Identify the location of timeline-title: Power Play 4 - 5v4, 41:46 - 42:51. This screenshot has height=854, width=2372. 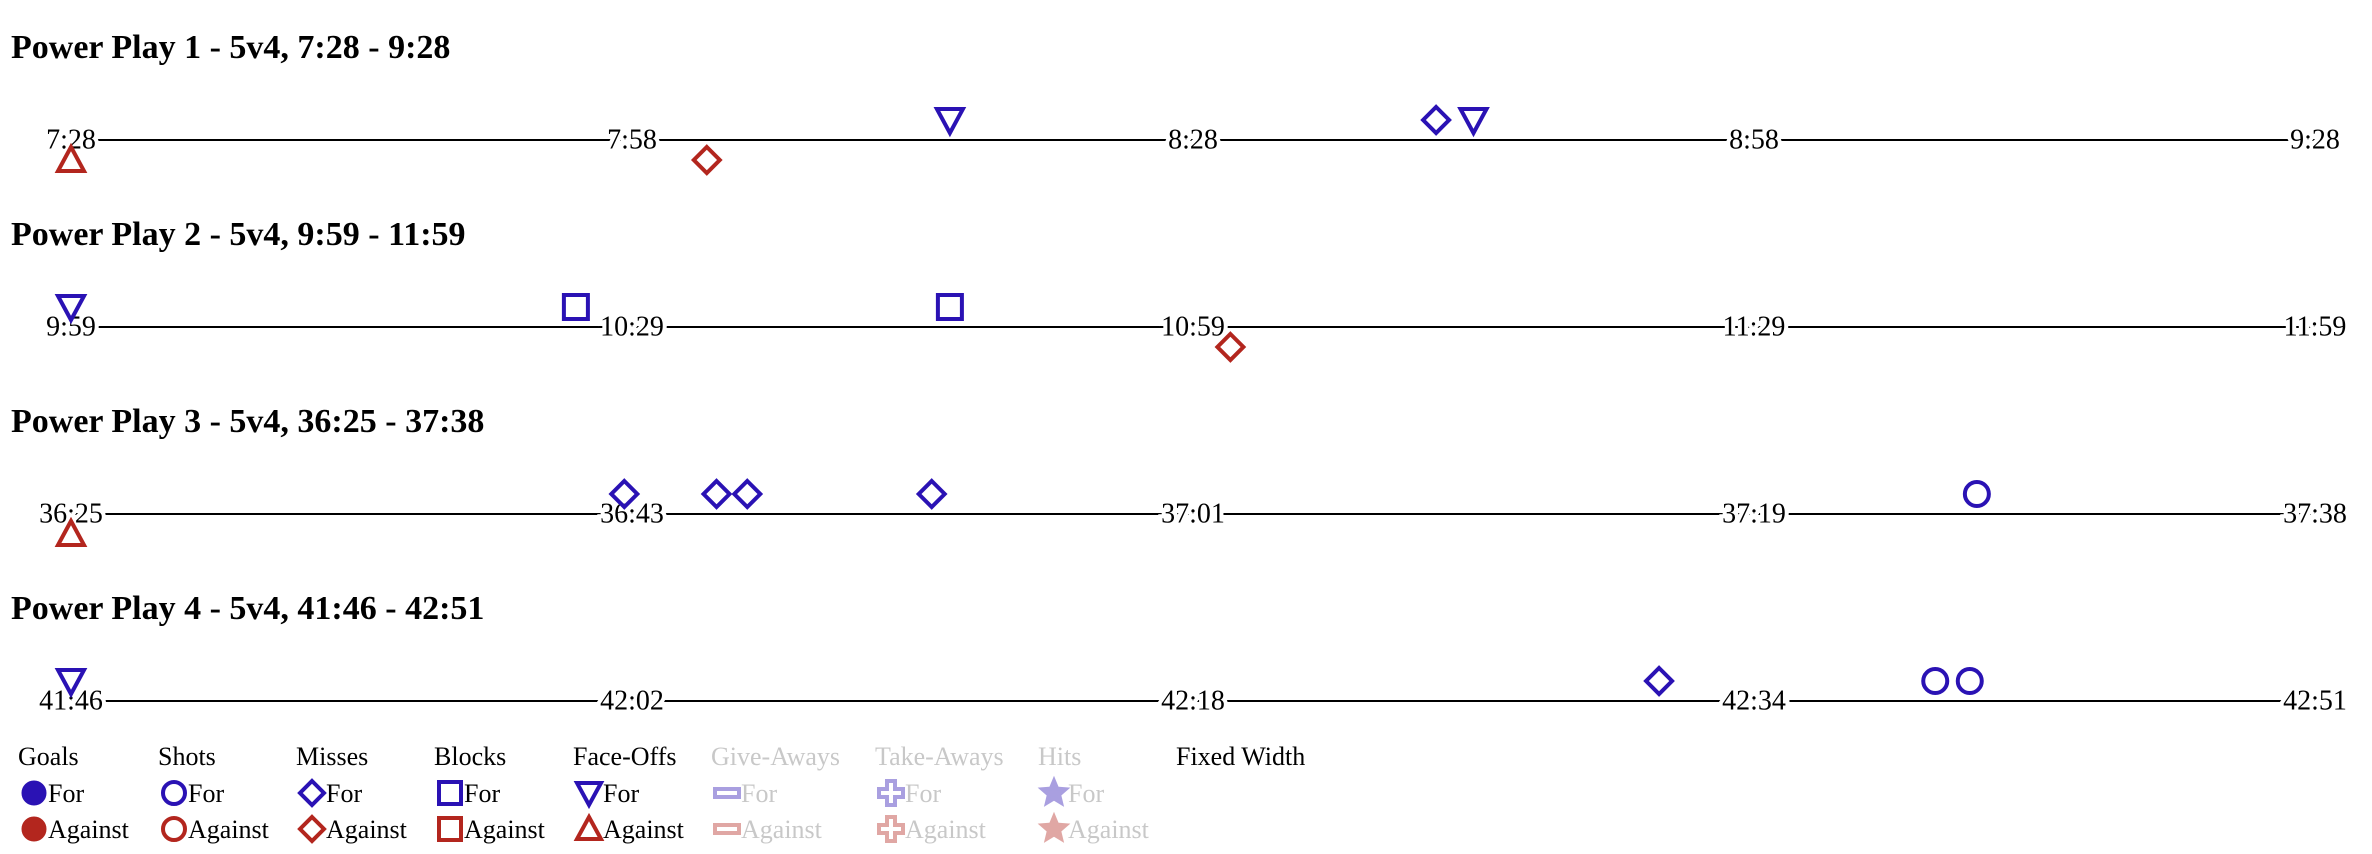
(247, 608).